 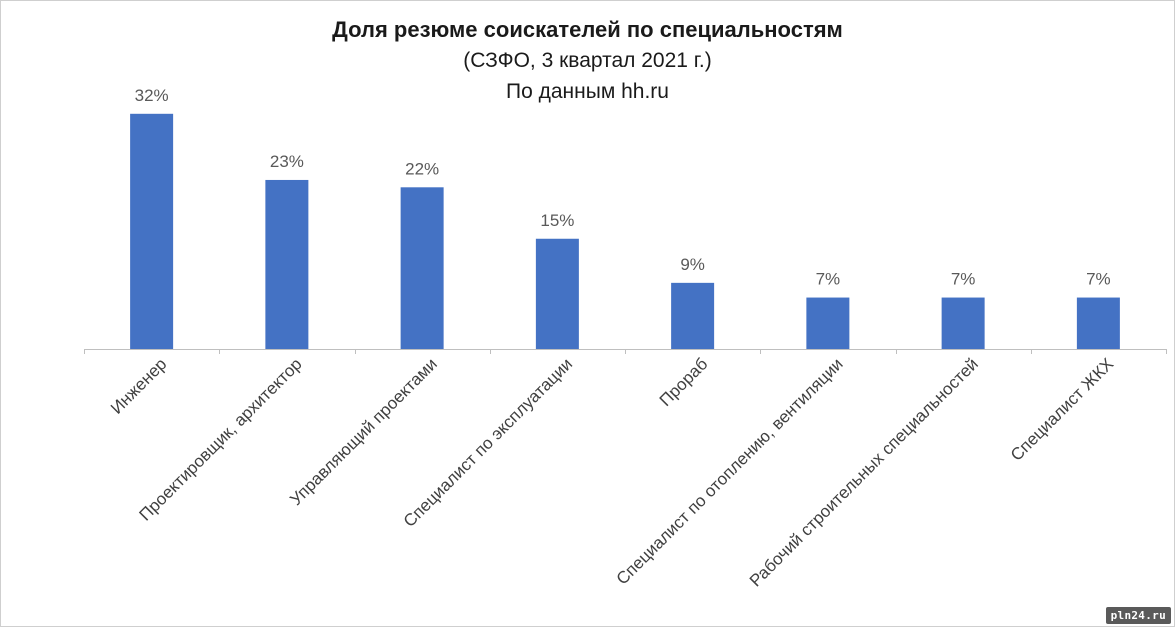 What do you see at coordinates (684, 382) in the screenshot?
I see `category-label: Прораб` at bounding box center [684, 382].